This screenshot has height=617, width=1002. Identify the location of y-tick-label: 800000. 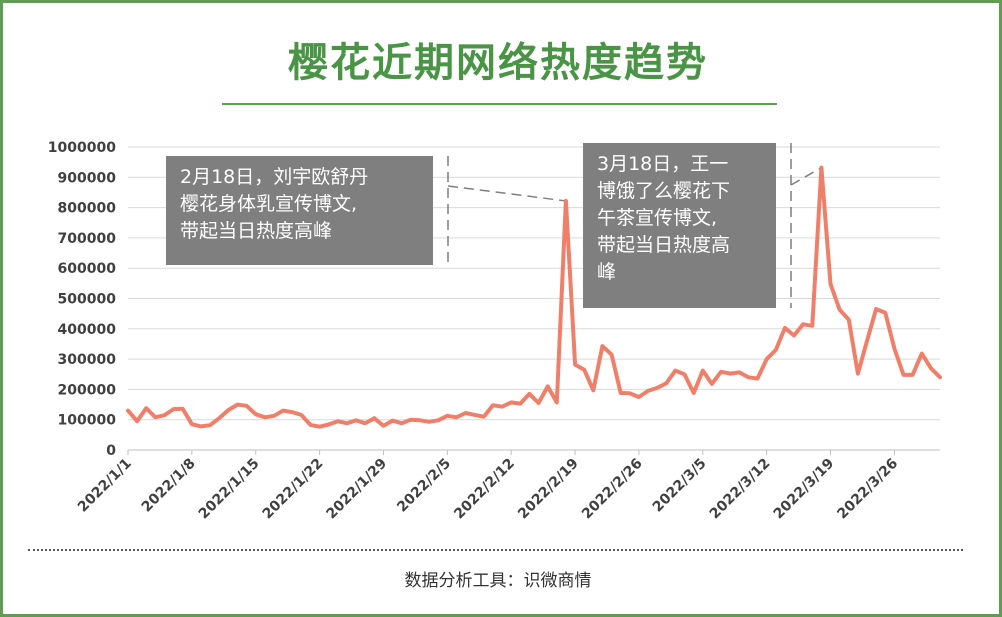
(87, 209).